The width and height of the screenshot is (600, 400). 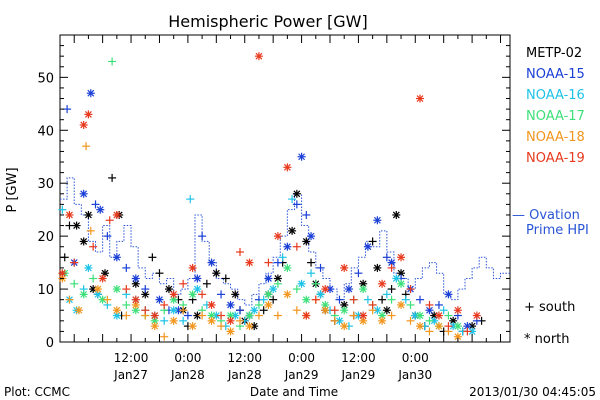 I want to click on legend-entry-metp-02: METP-02, so click(x=554, y=53).